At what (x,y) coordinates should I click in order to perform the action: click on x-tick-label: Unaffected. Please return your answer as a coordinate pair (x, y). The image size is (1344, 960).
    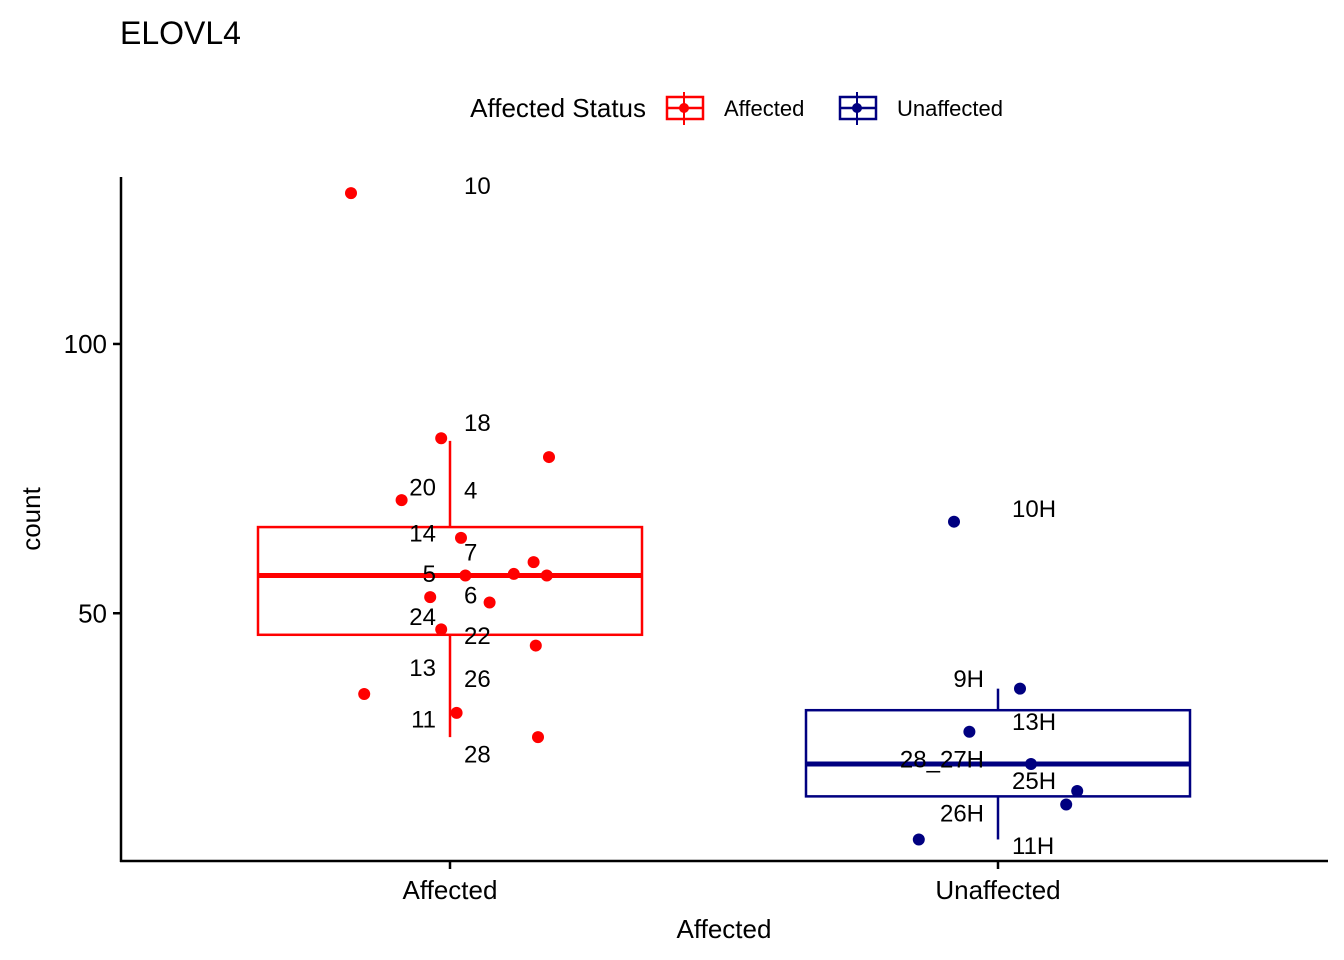
    Looking at the image, I should click on (997, 890).